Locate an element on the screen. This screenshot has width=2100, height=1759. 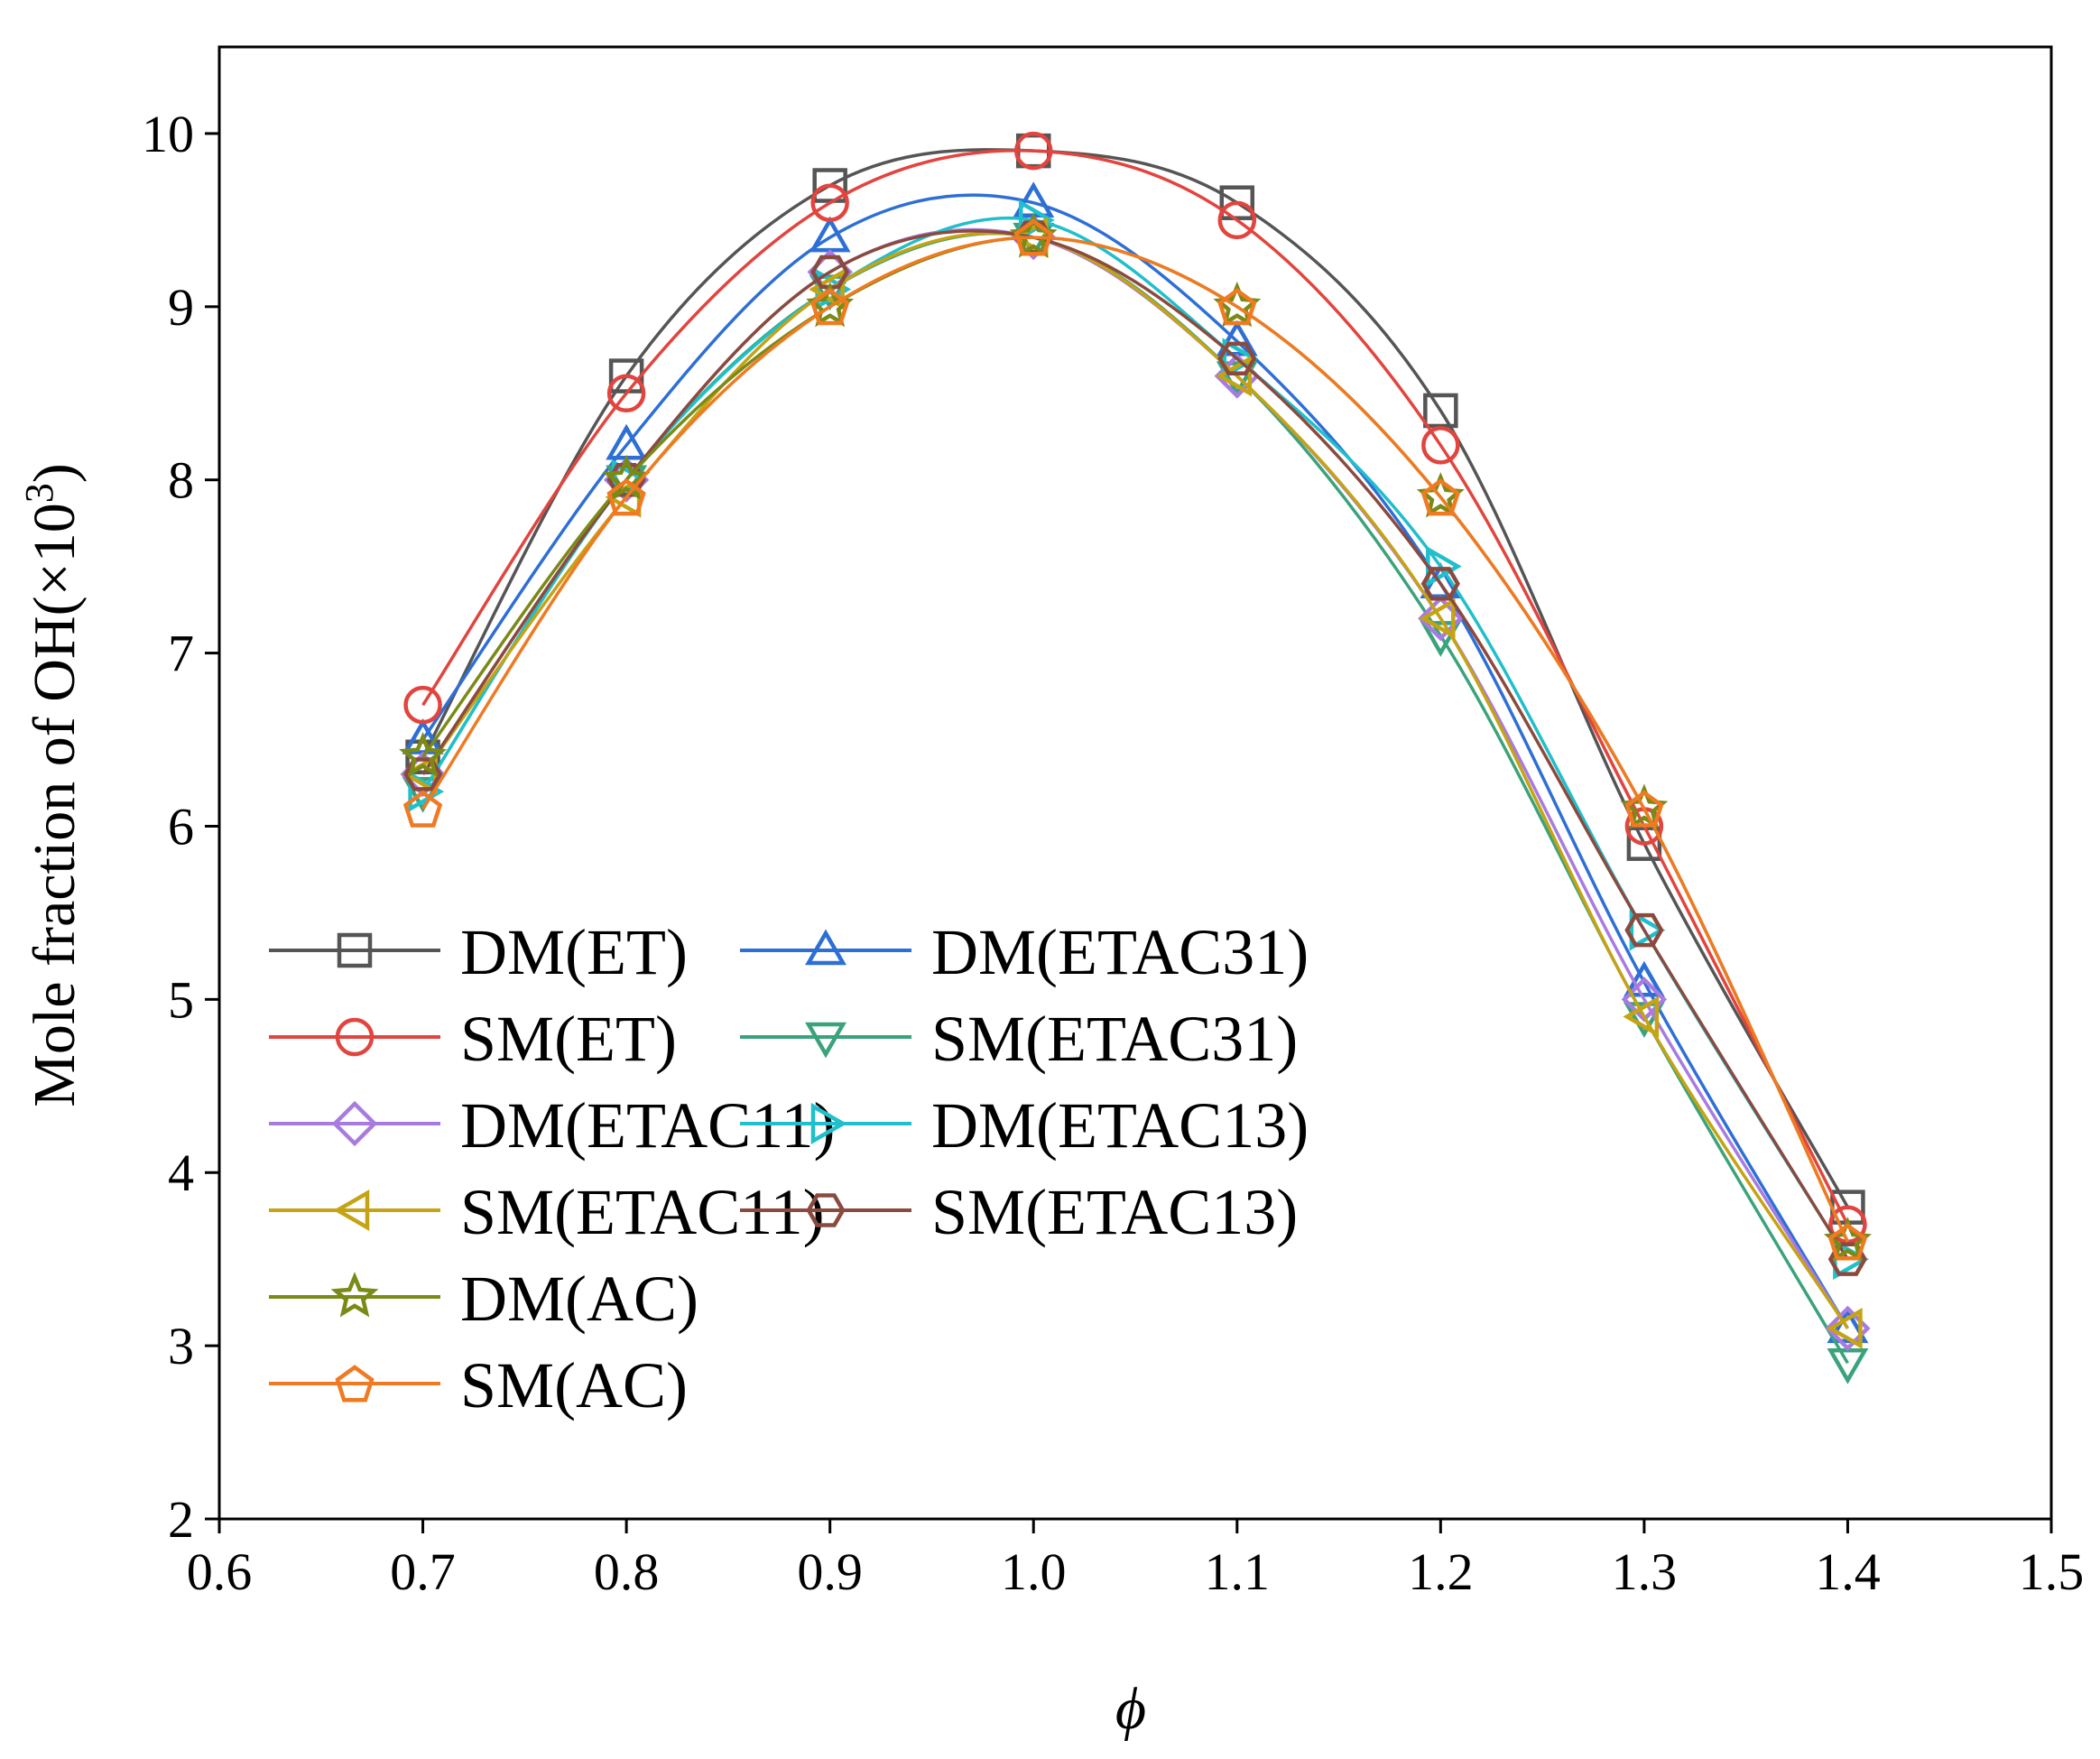
x-axis-title: ϕ is located at coordinates (1130, 1709).